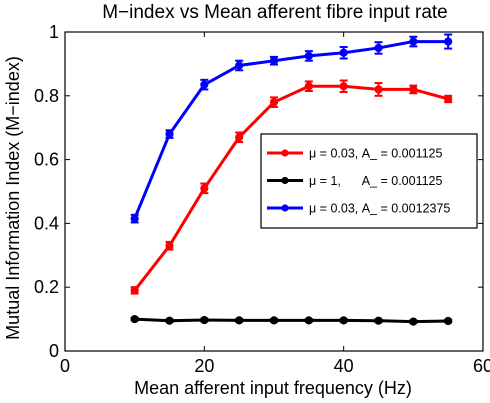  Describe the element at coordinates (273, 388) in the screenshot. I see `x-axis-label: Mean afferent input frequency (Hz)` at that location.